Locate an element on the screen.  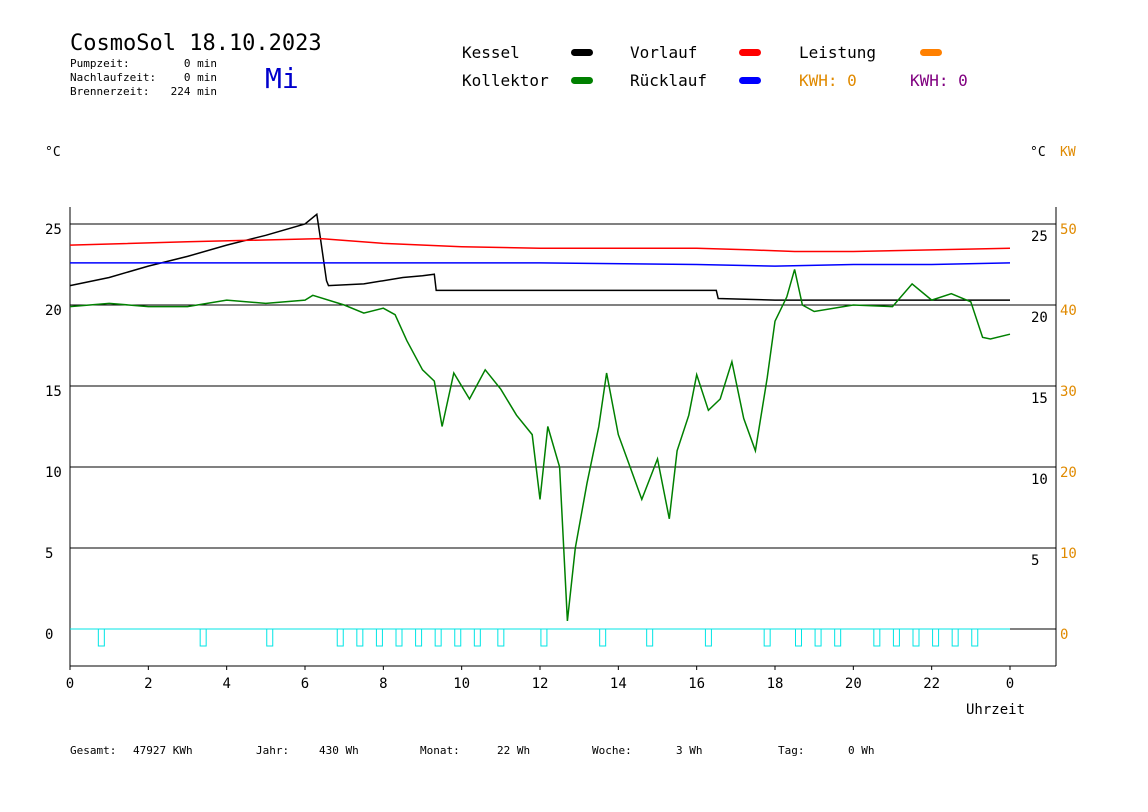
x-tick-label: 12 is located at coordinates (540, 684).